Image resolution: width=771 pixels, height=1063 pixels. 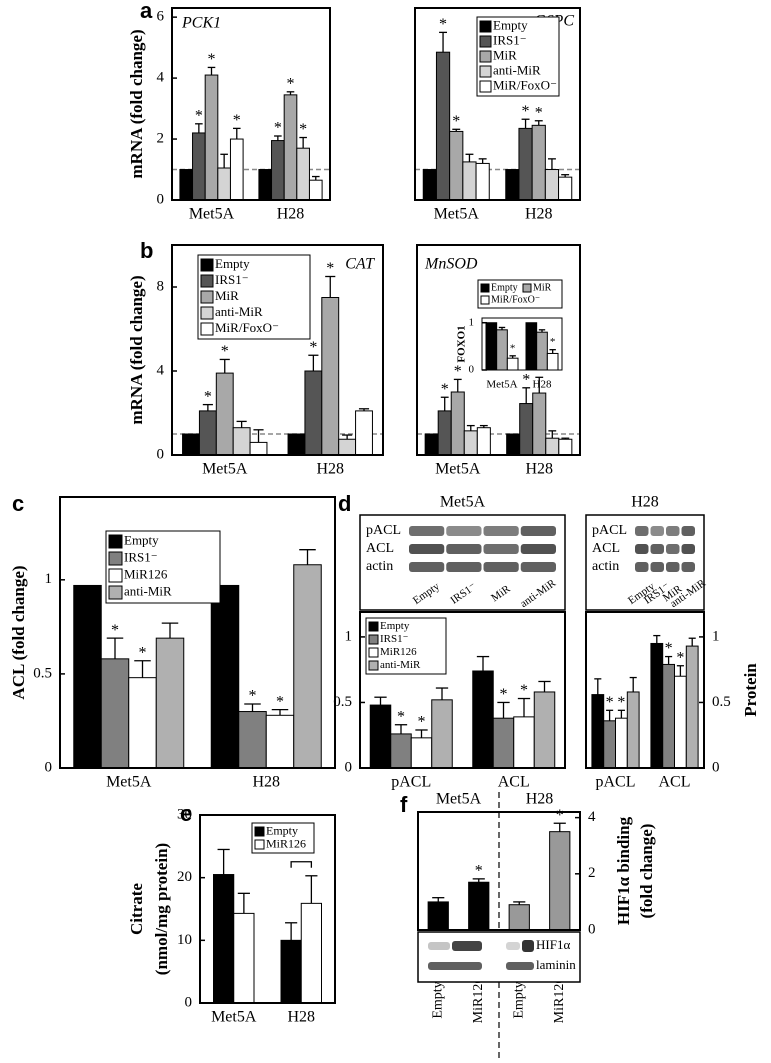 What do you see at coordinates (525, 84) in the screenshot?
I see `legend-label: MiR/FoxO⁻` at bounding box center [525, 84].